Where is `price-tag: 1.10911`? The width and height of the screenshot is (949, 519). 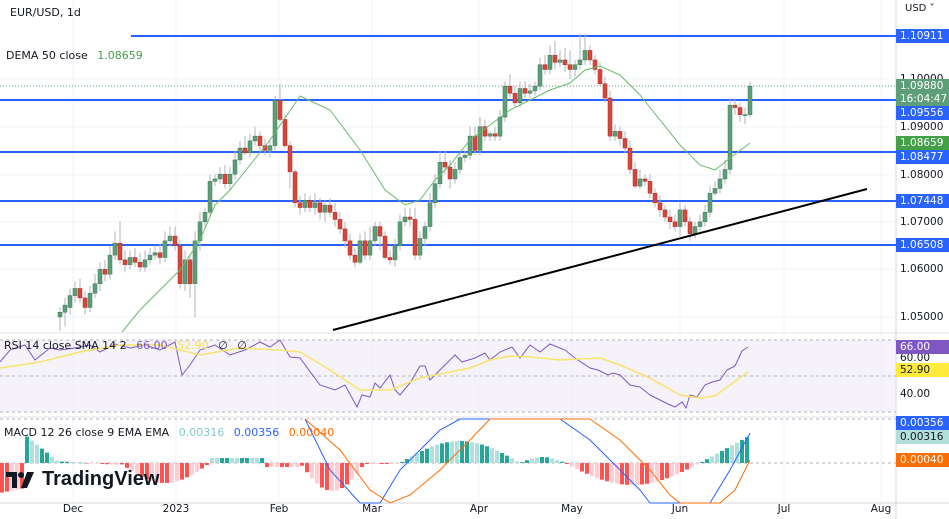 price-tag: 1.10911 is located at coordinates (922, 36).